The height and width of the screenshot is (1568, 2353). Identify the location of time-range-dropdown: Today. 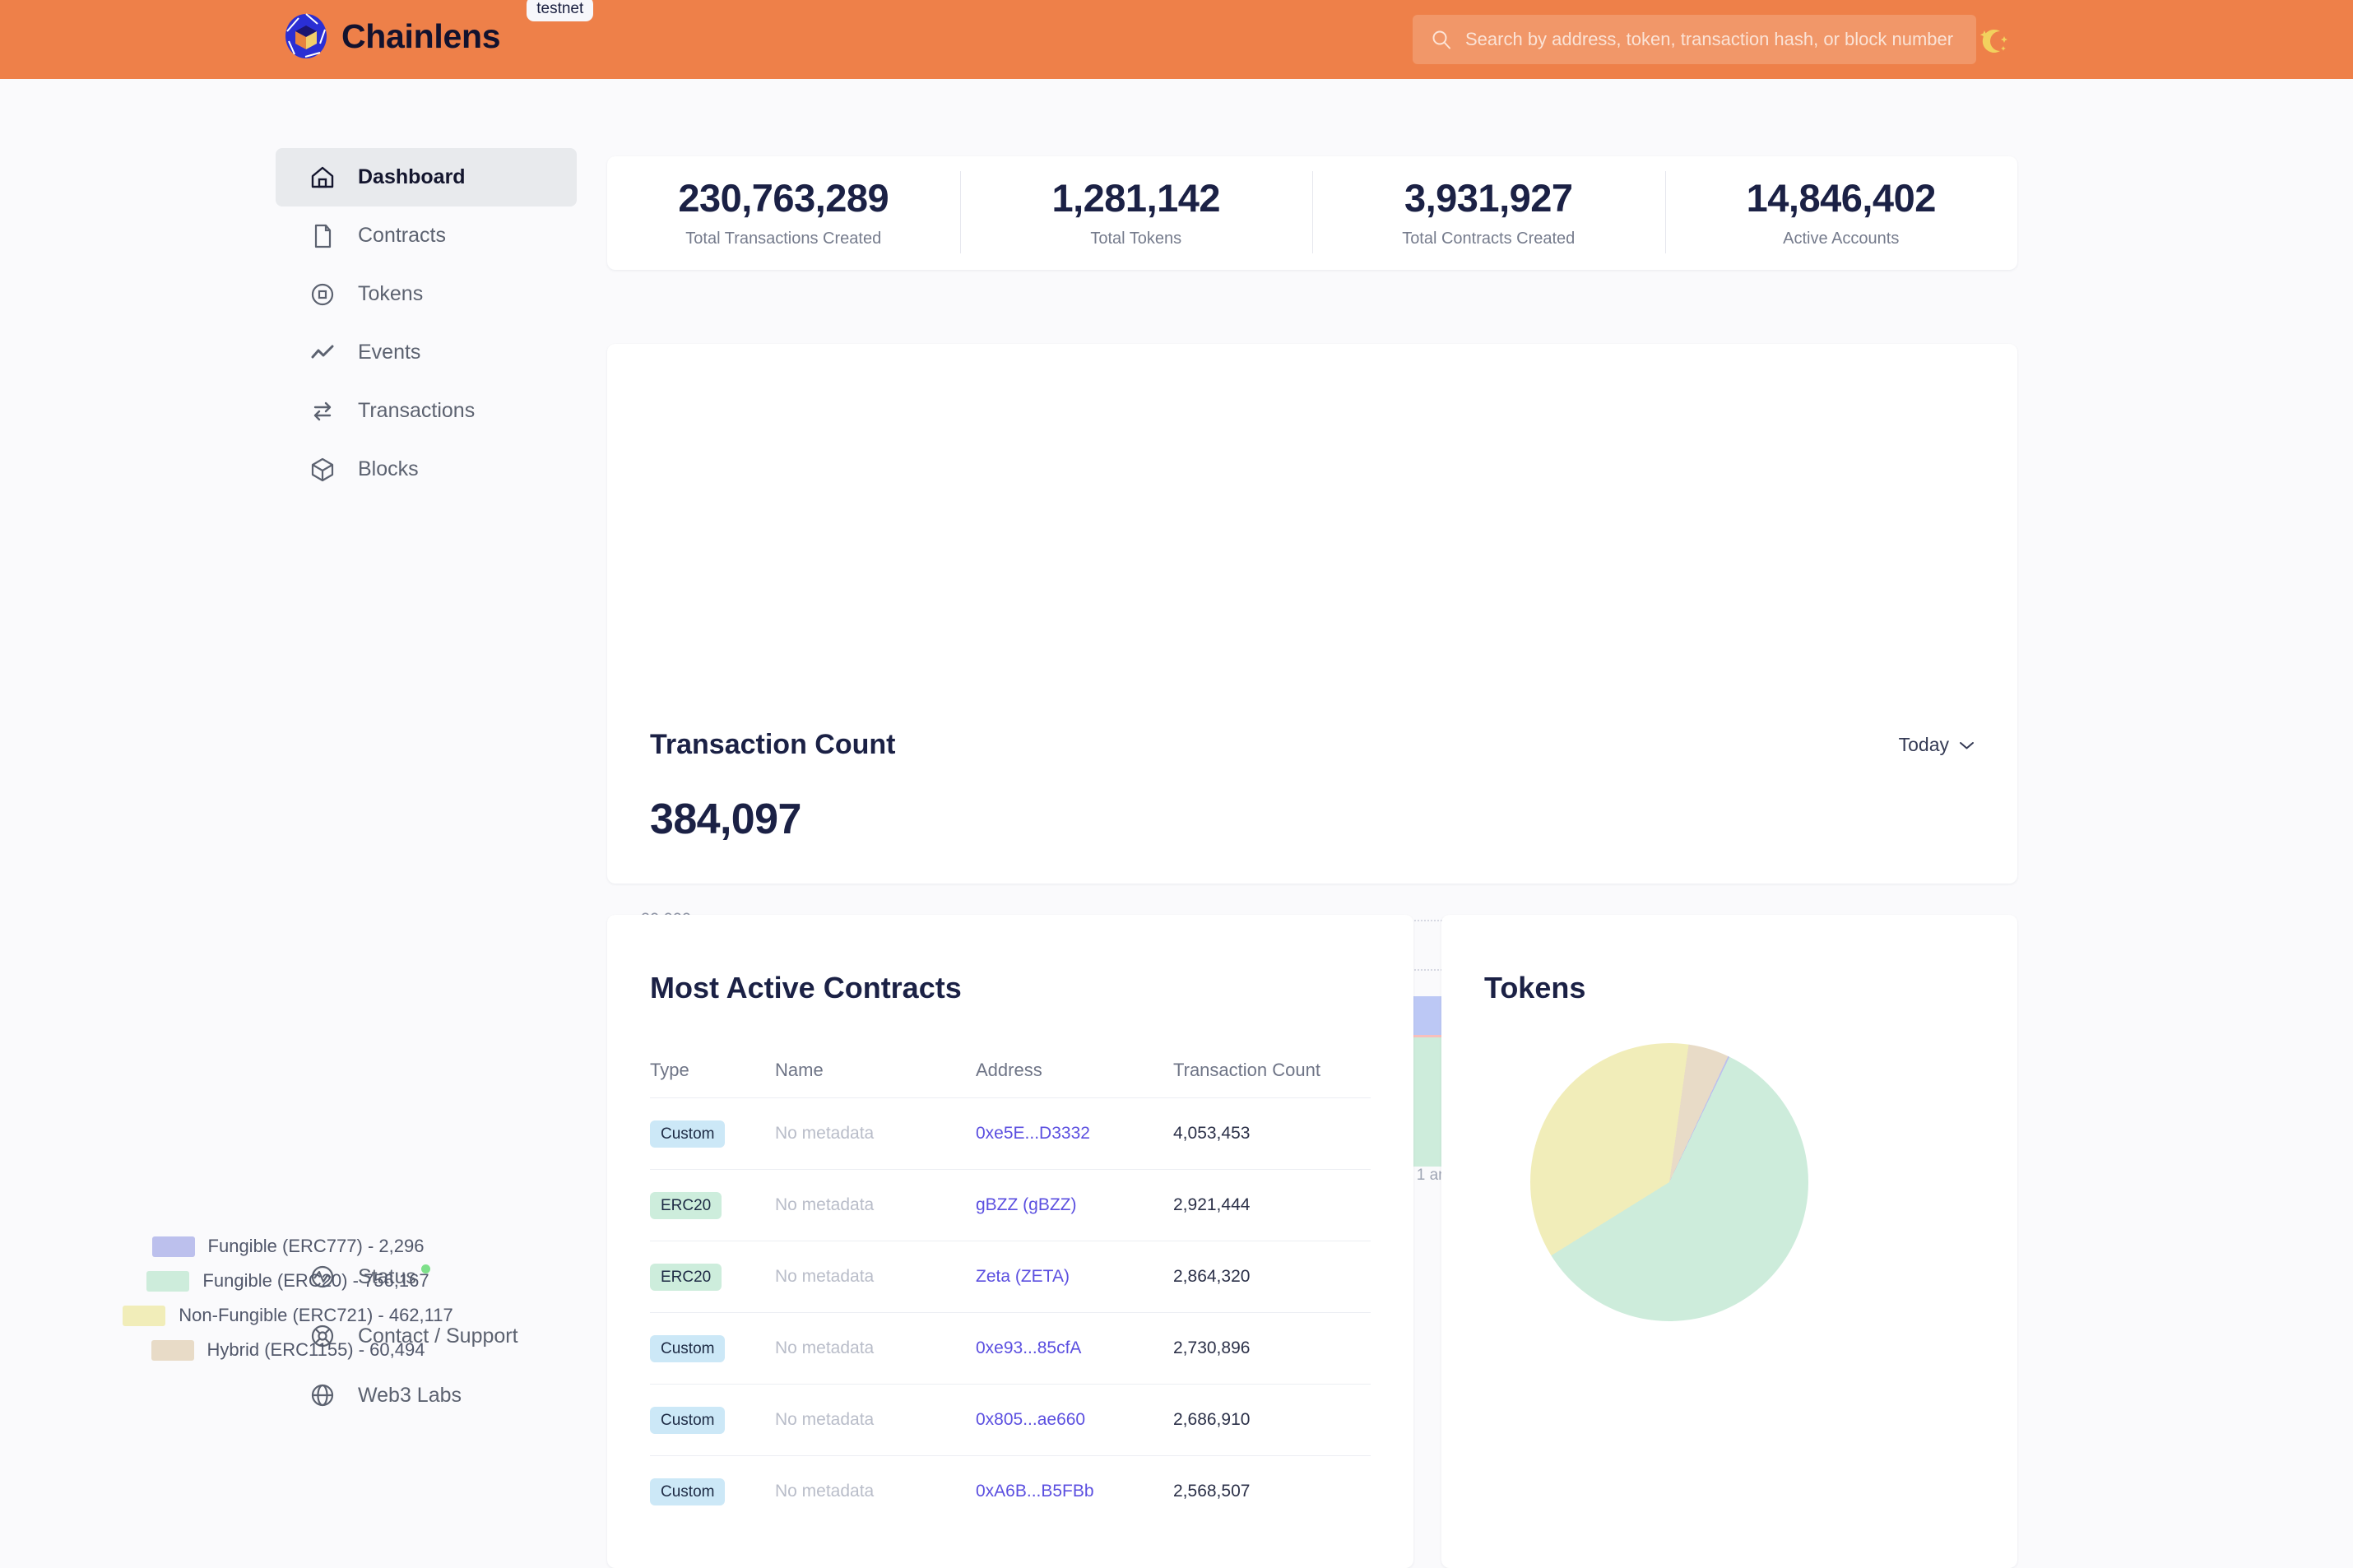
(1937, 745).